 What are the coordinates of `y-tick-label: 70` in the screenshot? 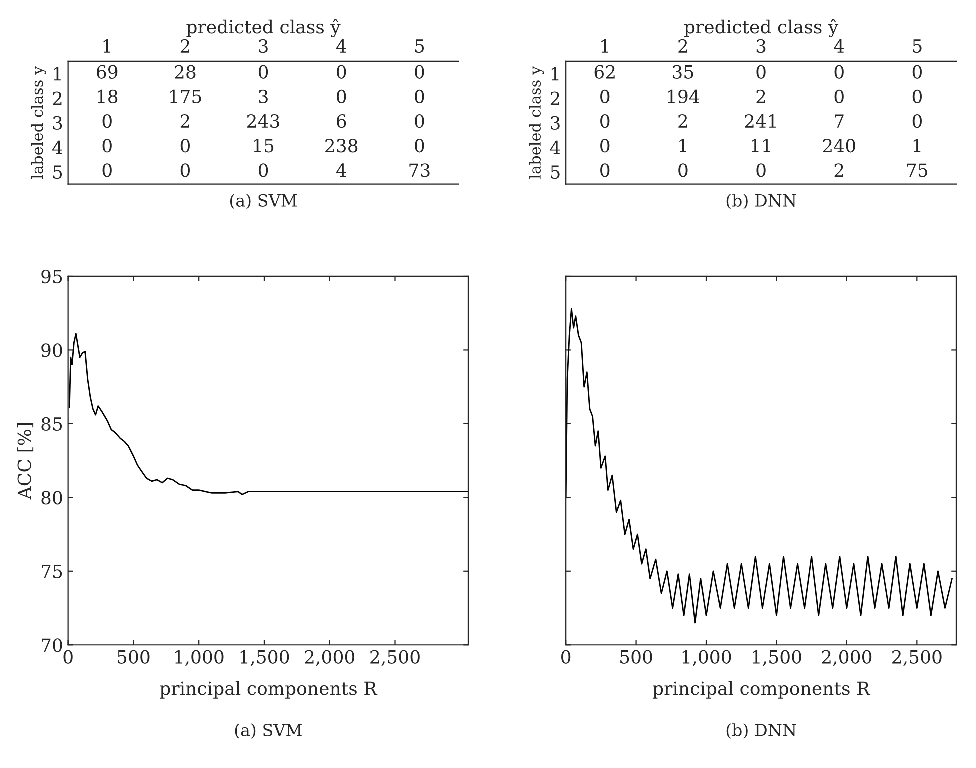 It's located at (52, 645).